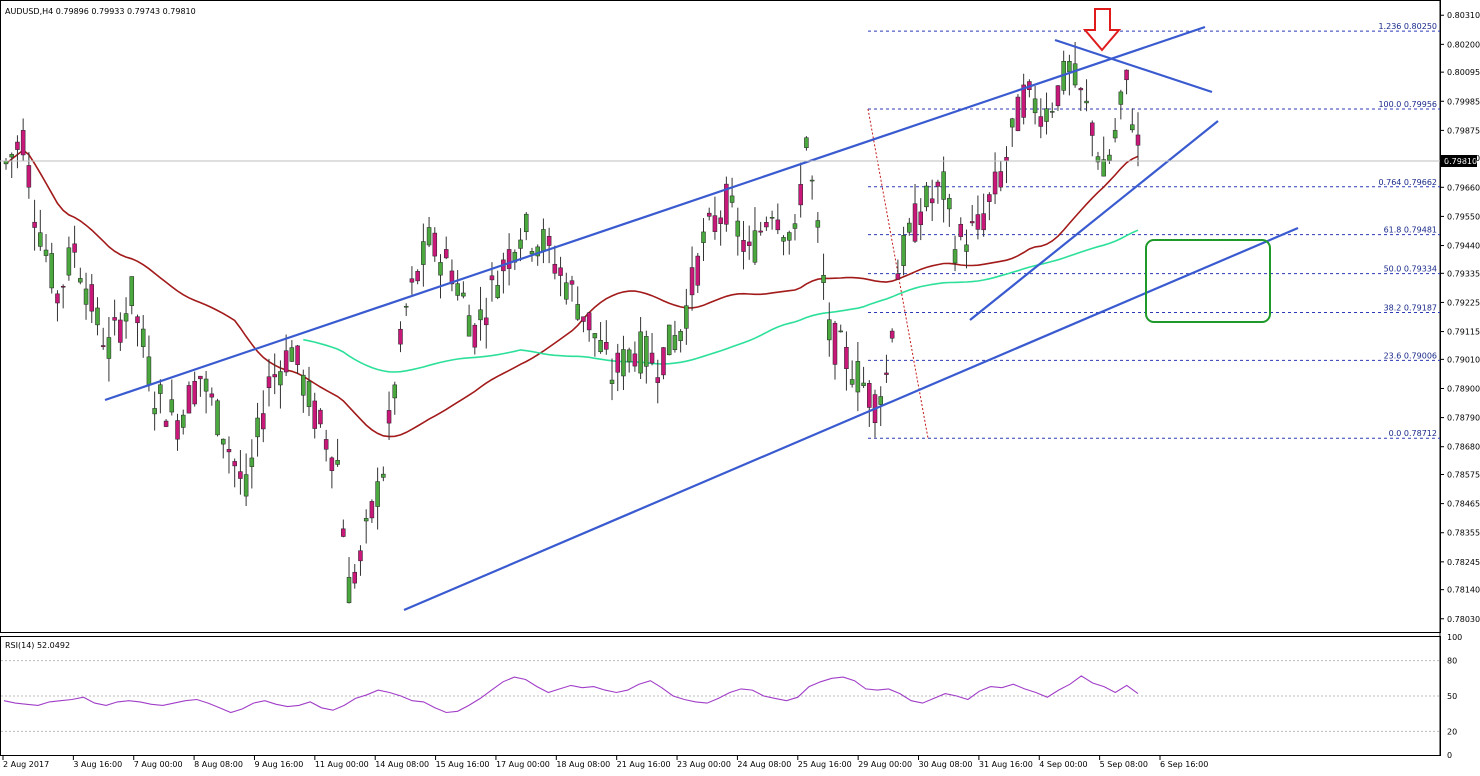 The width and height of the screenshot is (1480, 776). Describe the element at coordinates (1407, 26) in the screenshot. I see `fib-level-label: 1.236 0.80250` at that location.